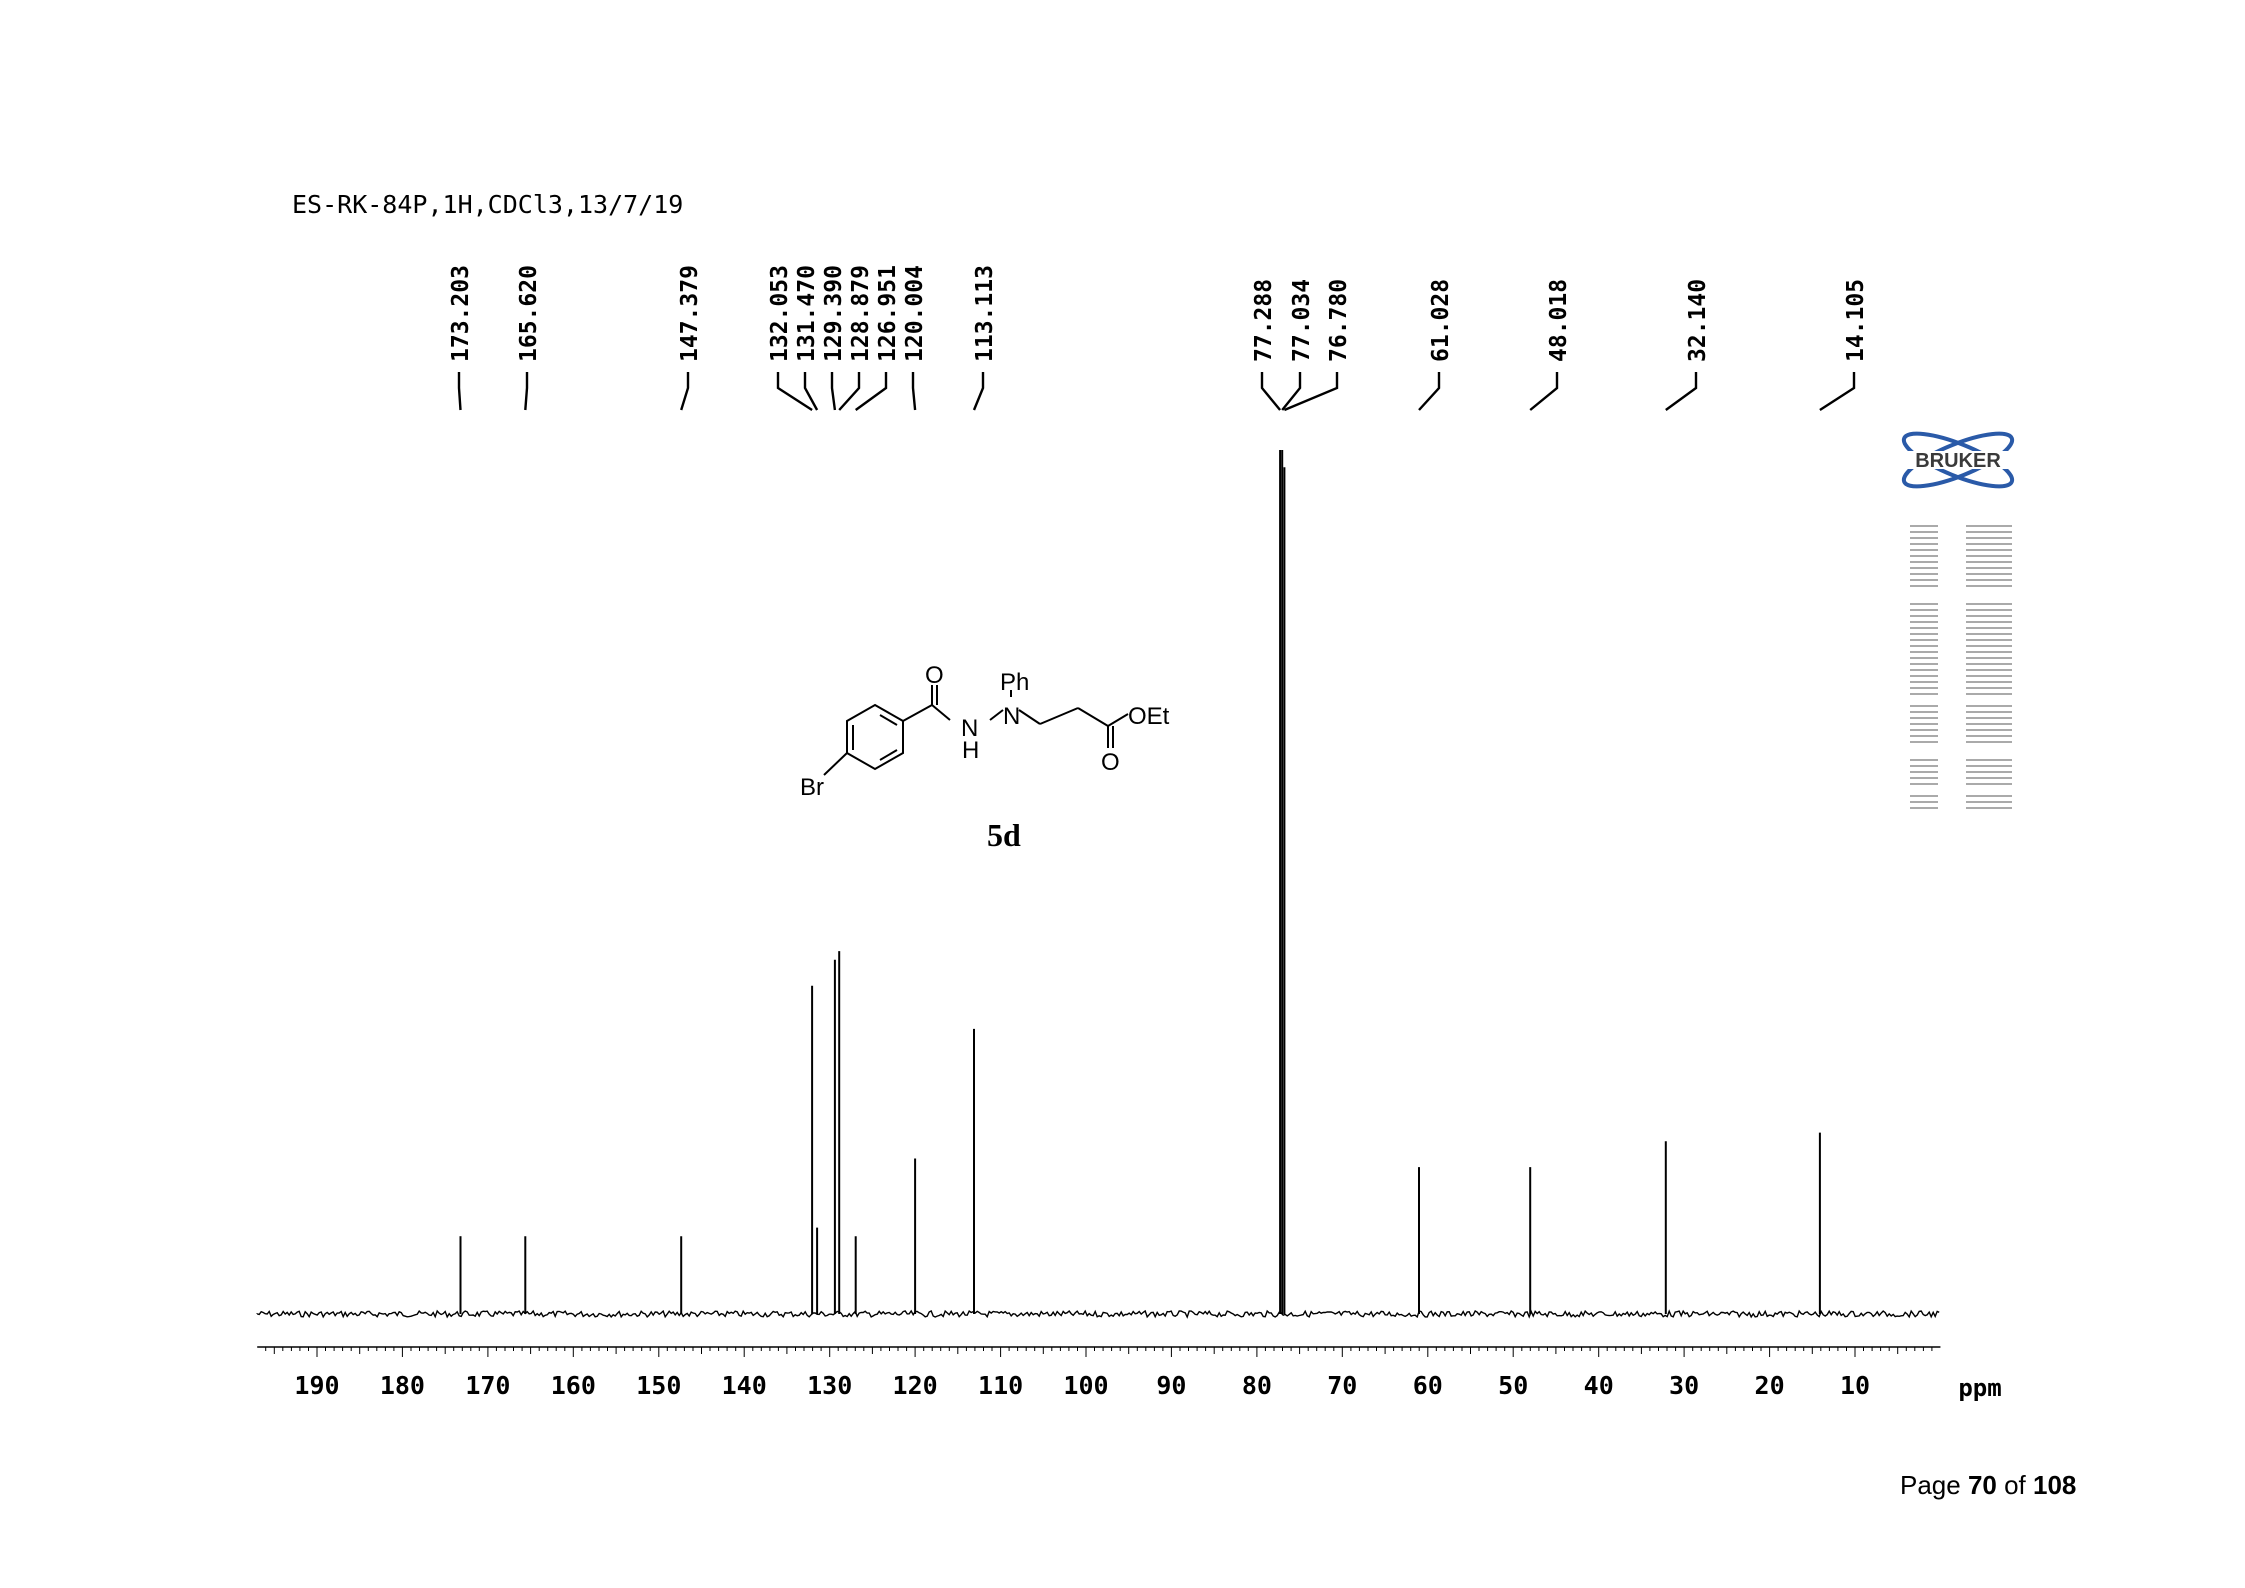 This screenshot has width=2245, height=1588. Describe the element at coordinates (2055, 1485) in the screenshot. I see `footer-total-pages: 108` at that location.